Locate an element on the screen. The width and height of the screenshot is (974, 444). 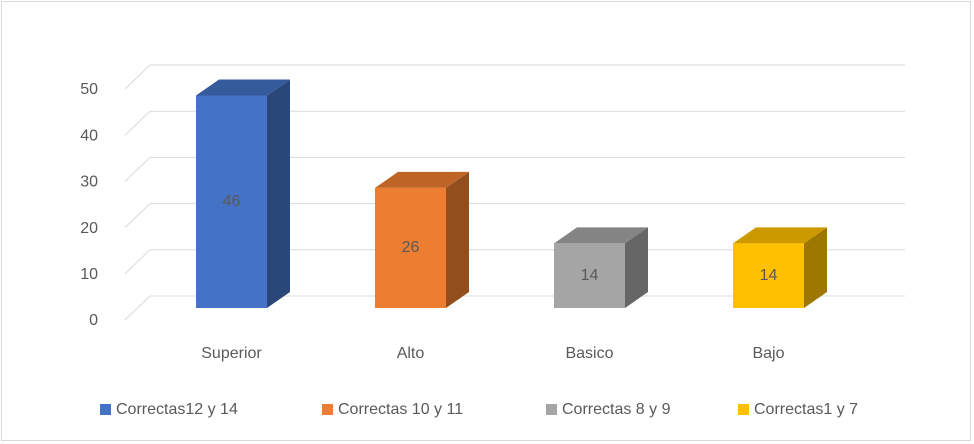
legend-label: Correctas1 y 7 is located at coordinates (806, 409).